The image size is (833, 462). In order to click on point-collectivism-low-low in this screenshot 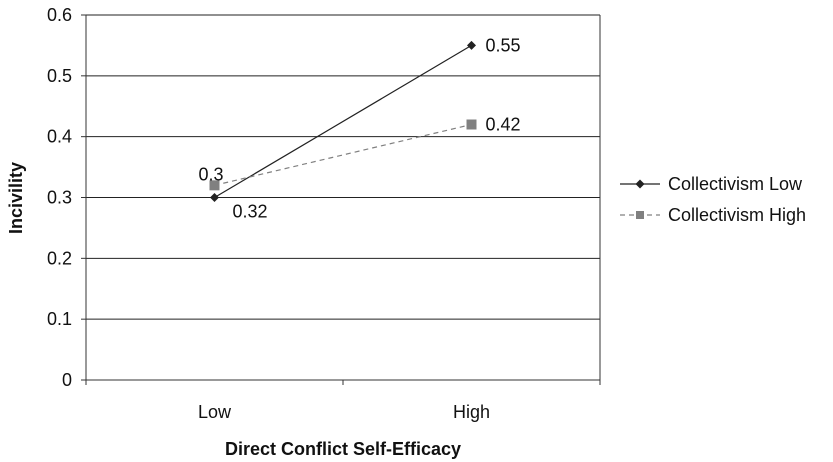, I will do `click(214, 197)`.